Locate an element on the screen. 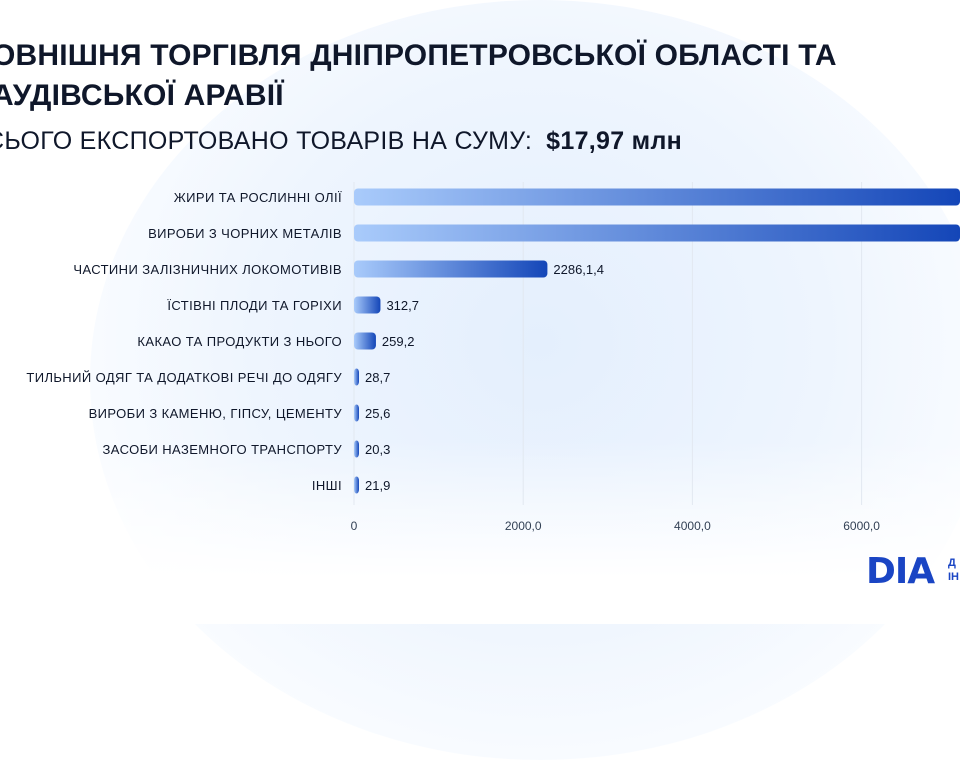 The height and width of the screenshot is (760, 960). subtitle-amount: $17,97 млн is located at coordinates (614, 141).